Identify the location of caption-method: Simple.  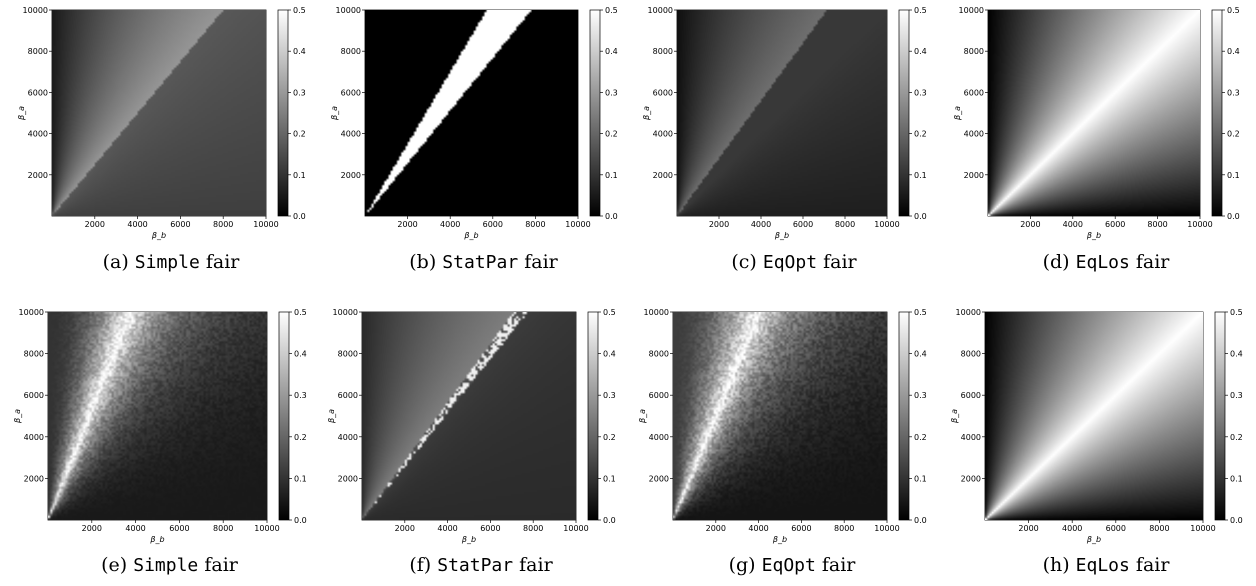
(167, 262).